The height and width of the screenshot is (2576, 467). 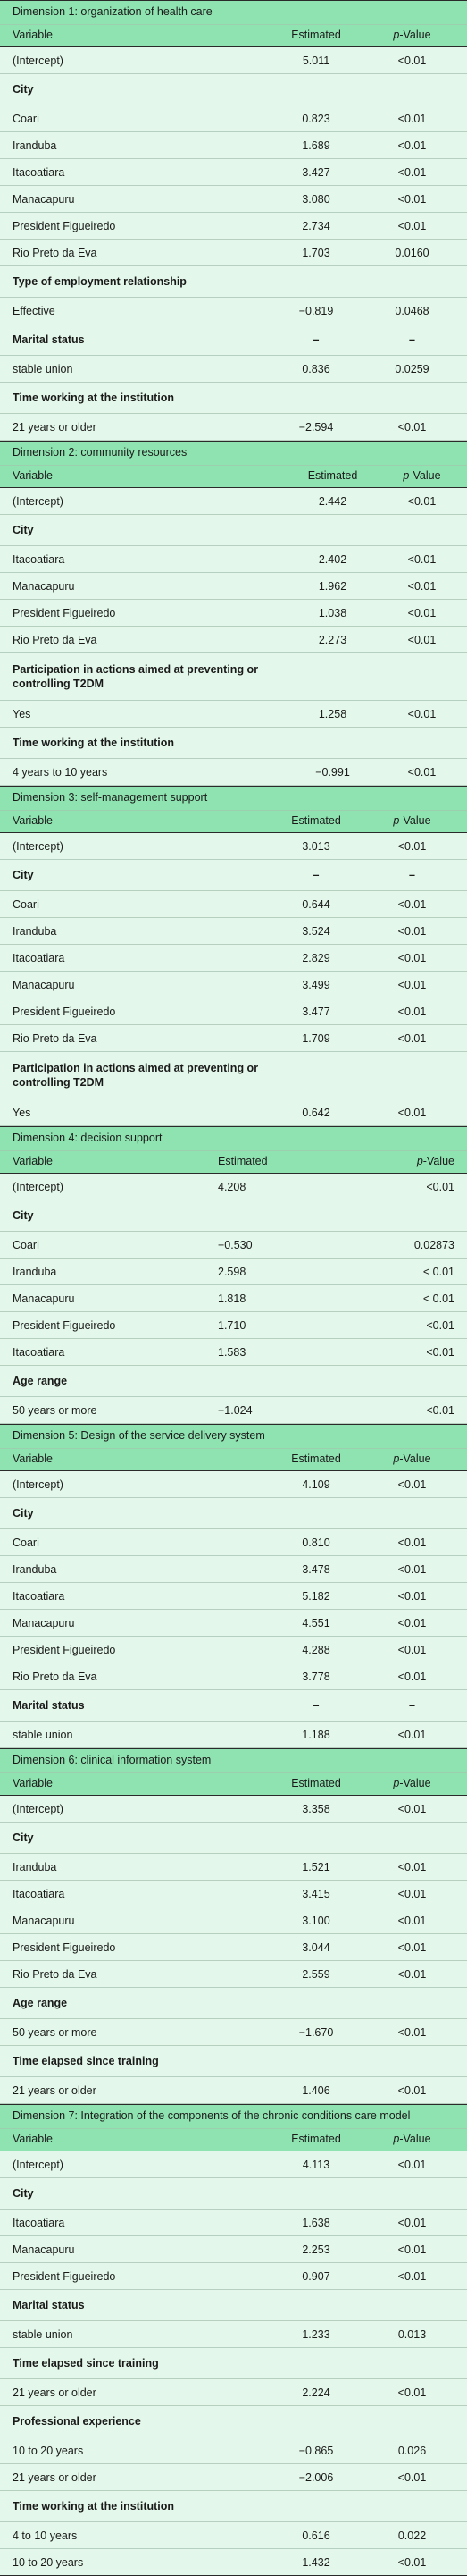 What do you see at coordinates (233, 200) in the screenshot?
I see `table-row: Manacapuru 3.080 <0.01` at bounding box center [233, 200].